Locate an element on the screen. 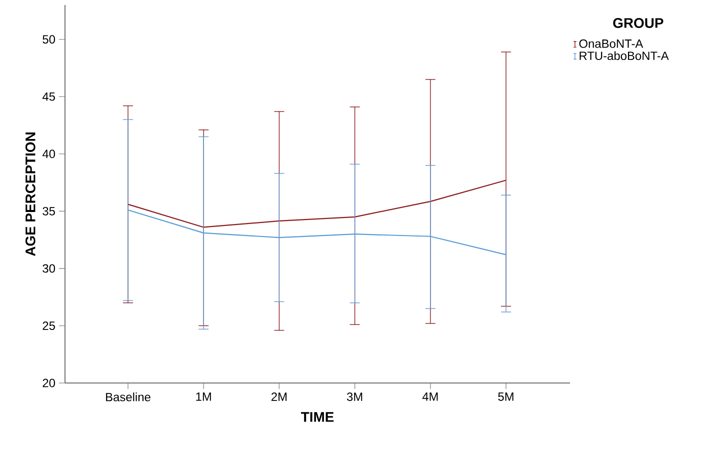  legend-label: RTU-aboBoNT-A is located at coordinates (624, 55).